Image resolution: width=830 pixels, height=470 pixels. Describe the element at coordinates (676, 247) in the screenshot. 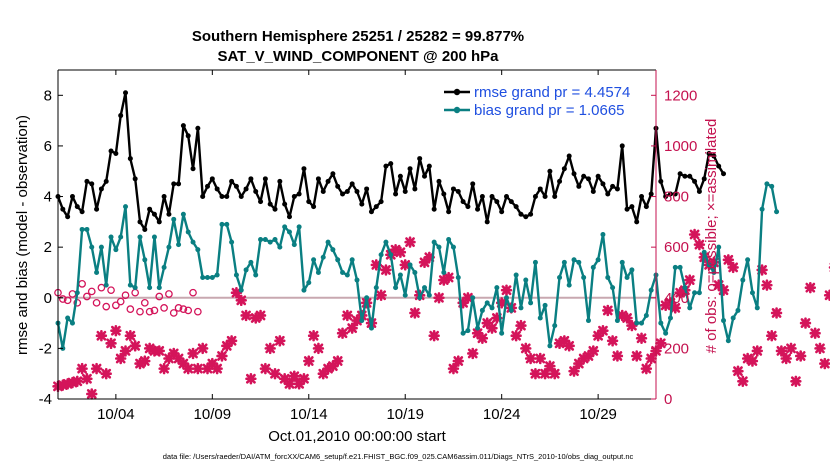

I see `y-right-tick-label: 600` at that location.